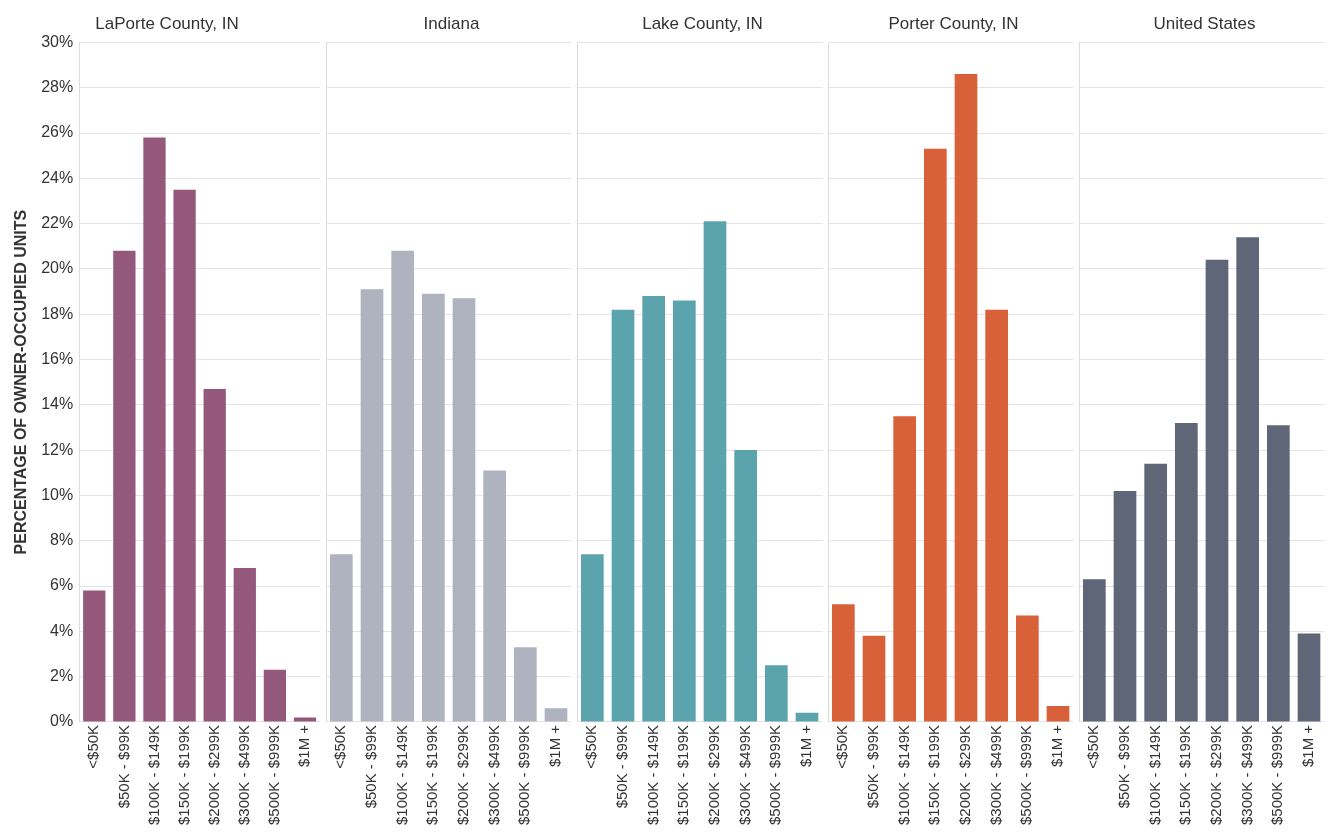 Image resolution: width=1333 pixels, height=837 pixels. I want to click on chart-title: LaPorte County, IN, so click(167, 23).